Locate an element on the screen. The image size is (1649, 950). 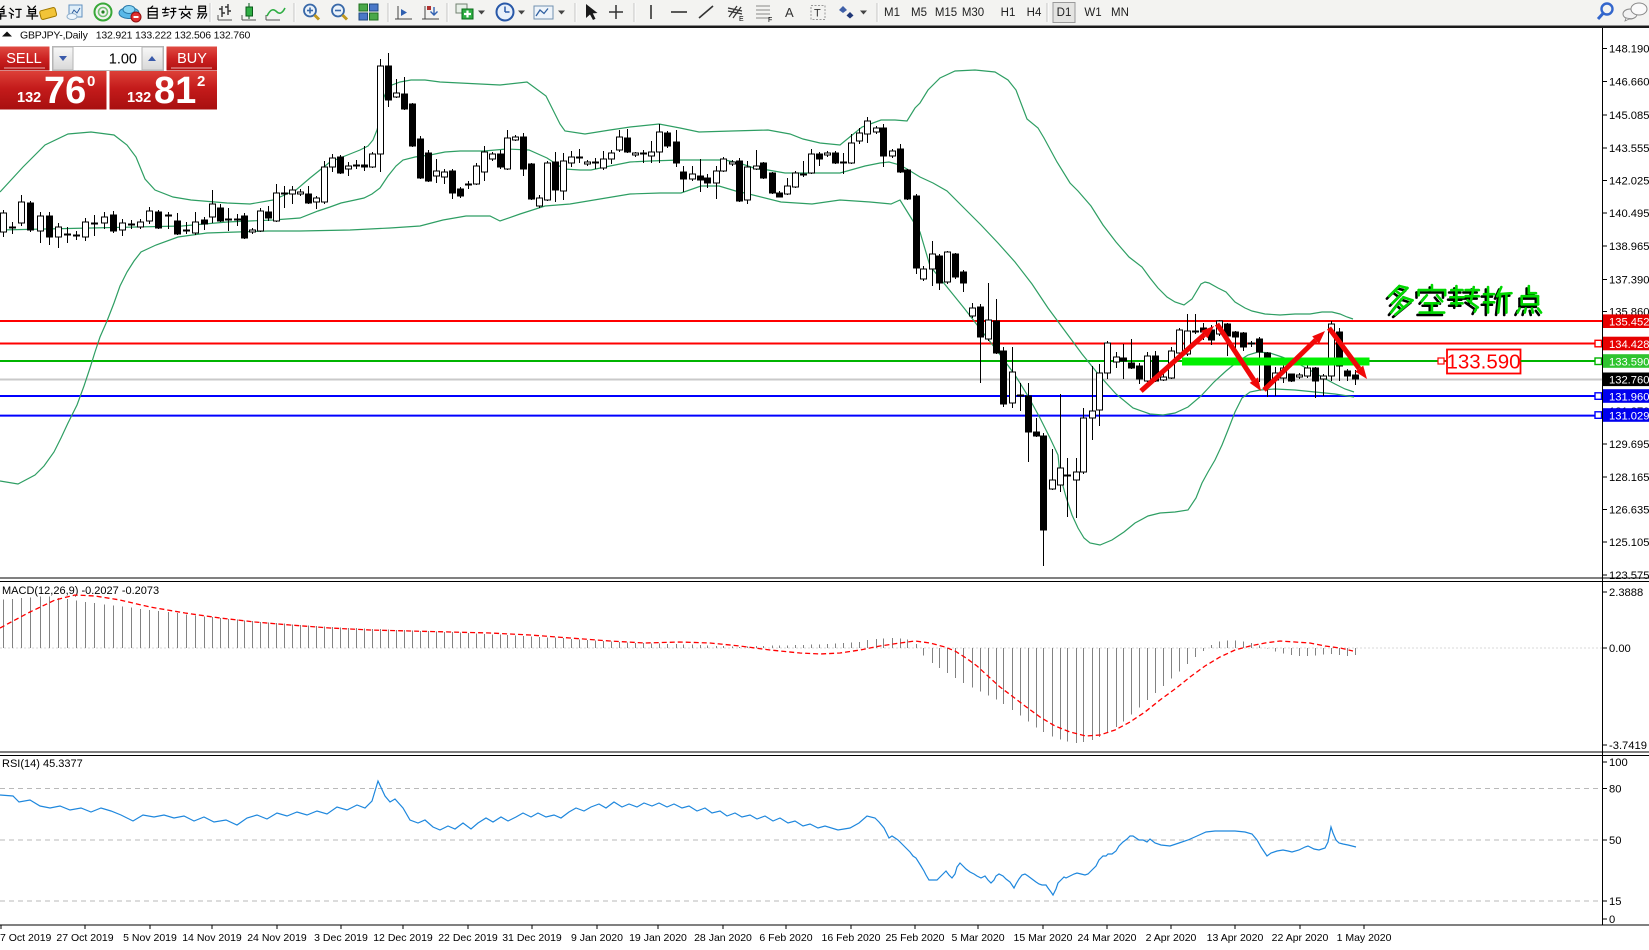
svg-text: 25 Feb 2020 is located at coordinates (915, 938).